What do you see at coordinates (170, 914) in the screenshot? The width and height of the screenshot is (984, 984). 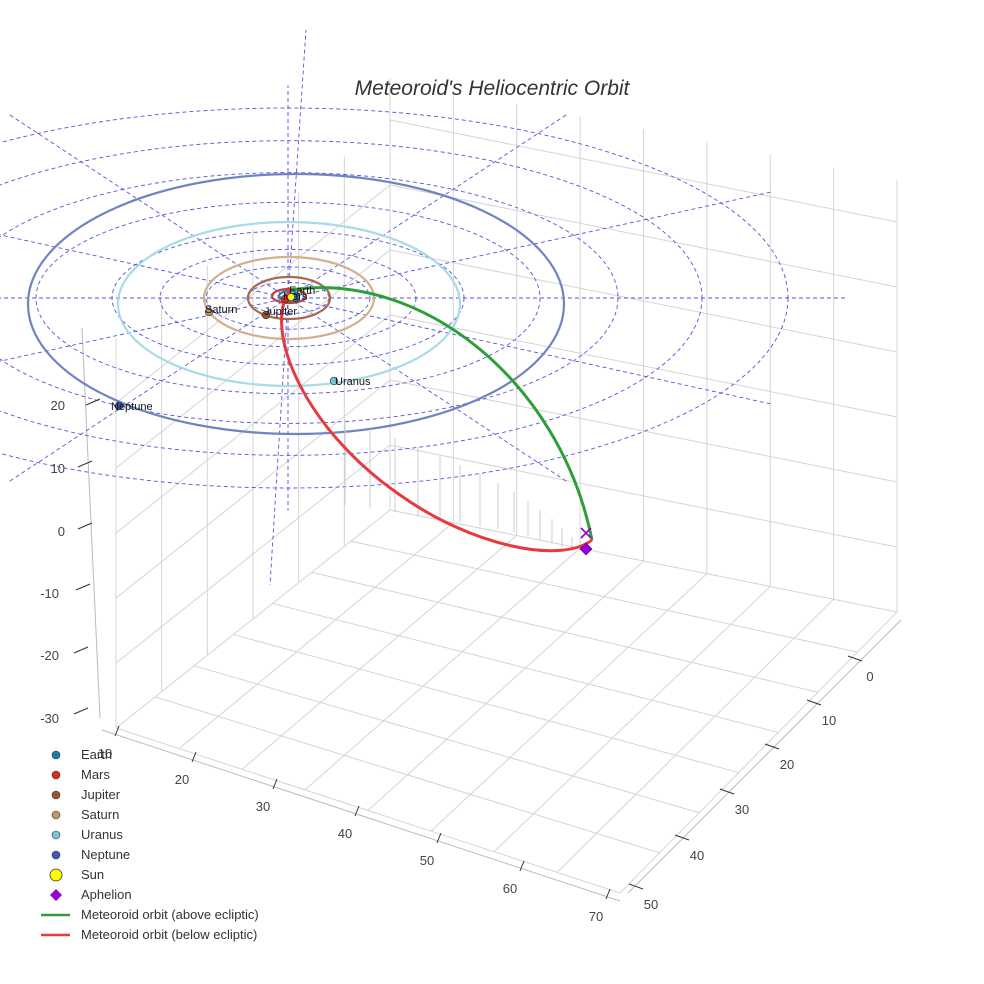 I see `legend-item-meteoroid-orbit-above-ecliptic--label: Meteoroid orbit (above ecliptic)` at bounding box center [170, 914].